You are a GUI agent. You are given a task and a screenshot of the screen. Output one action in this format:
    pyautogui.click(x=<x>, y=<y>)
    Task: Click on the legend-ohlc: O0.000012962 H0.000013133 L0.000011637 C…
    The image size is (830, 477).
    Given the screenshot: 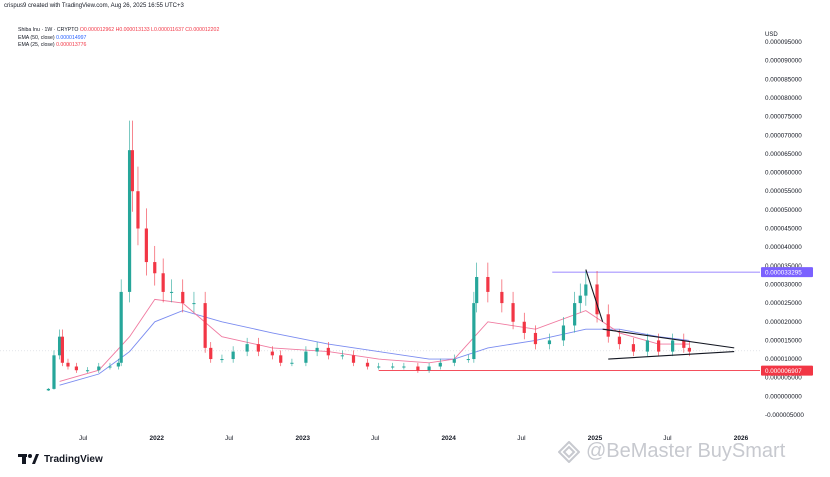 What is the action you would take?
    pyautogui.click(x=149, y=30)
    